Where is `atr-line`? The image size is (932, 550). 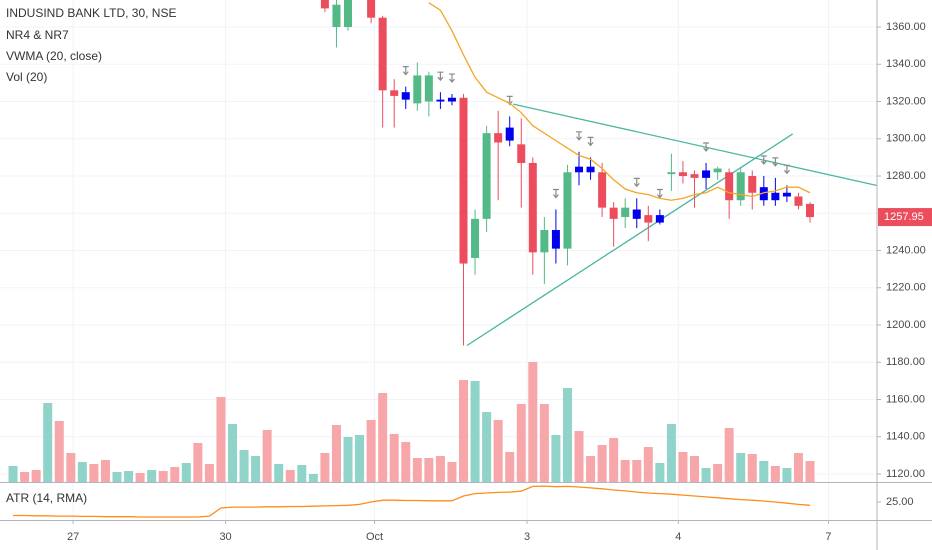 atr-line is located at coordinates (412, 501).